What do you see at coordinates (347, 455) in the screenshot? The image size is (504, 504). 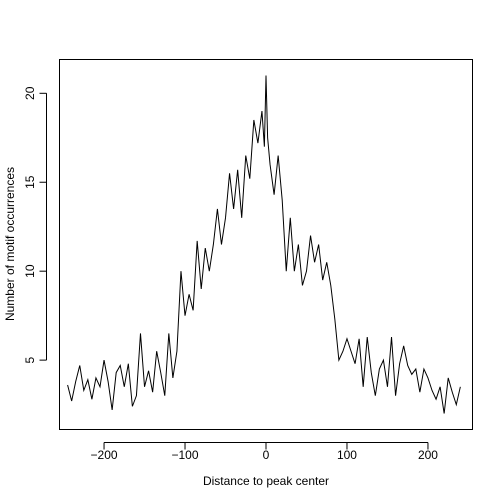 I see `x-tick-label: 100` at bounding box center [347, 455].